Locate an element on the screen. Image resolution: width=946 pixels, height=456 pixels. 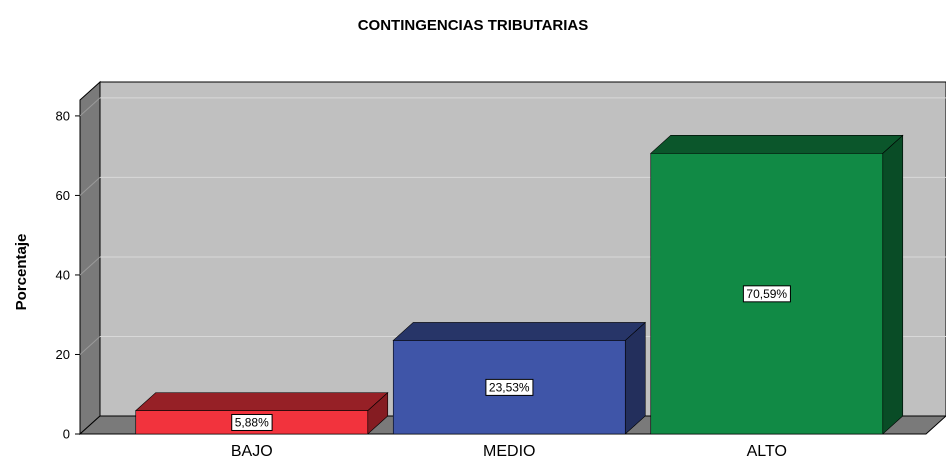
value-label: 70,59% is located at coordinates (766, 294).